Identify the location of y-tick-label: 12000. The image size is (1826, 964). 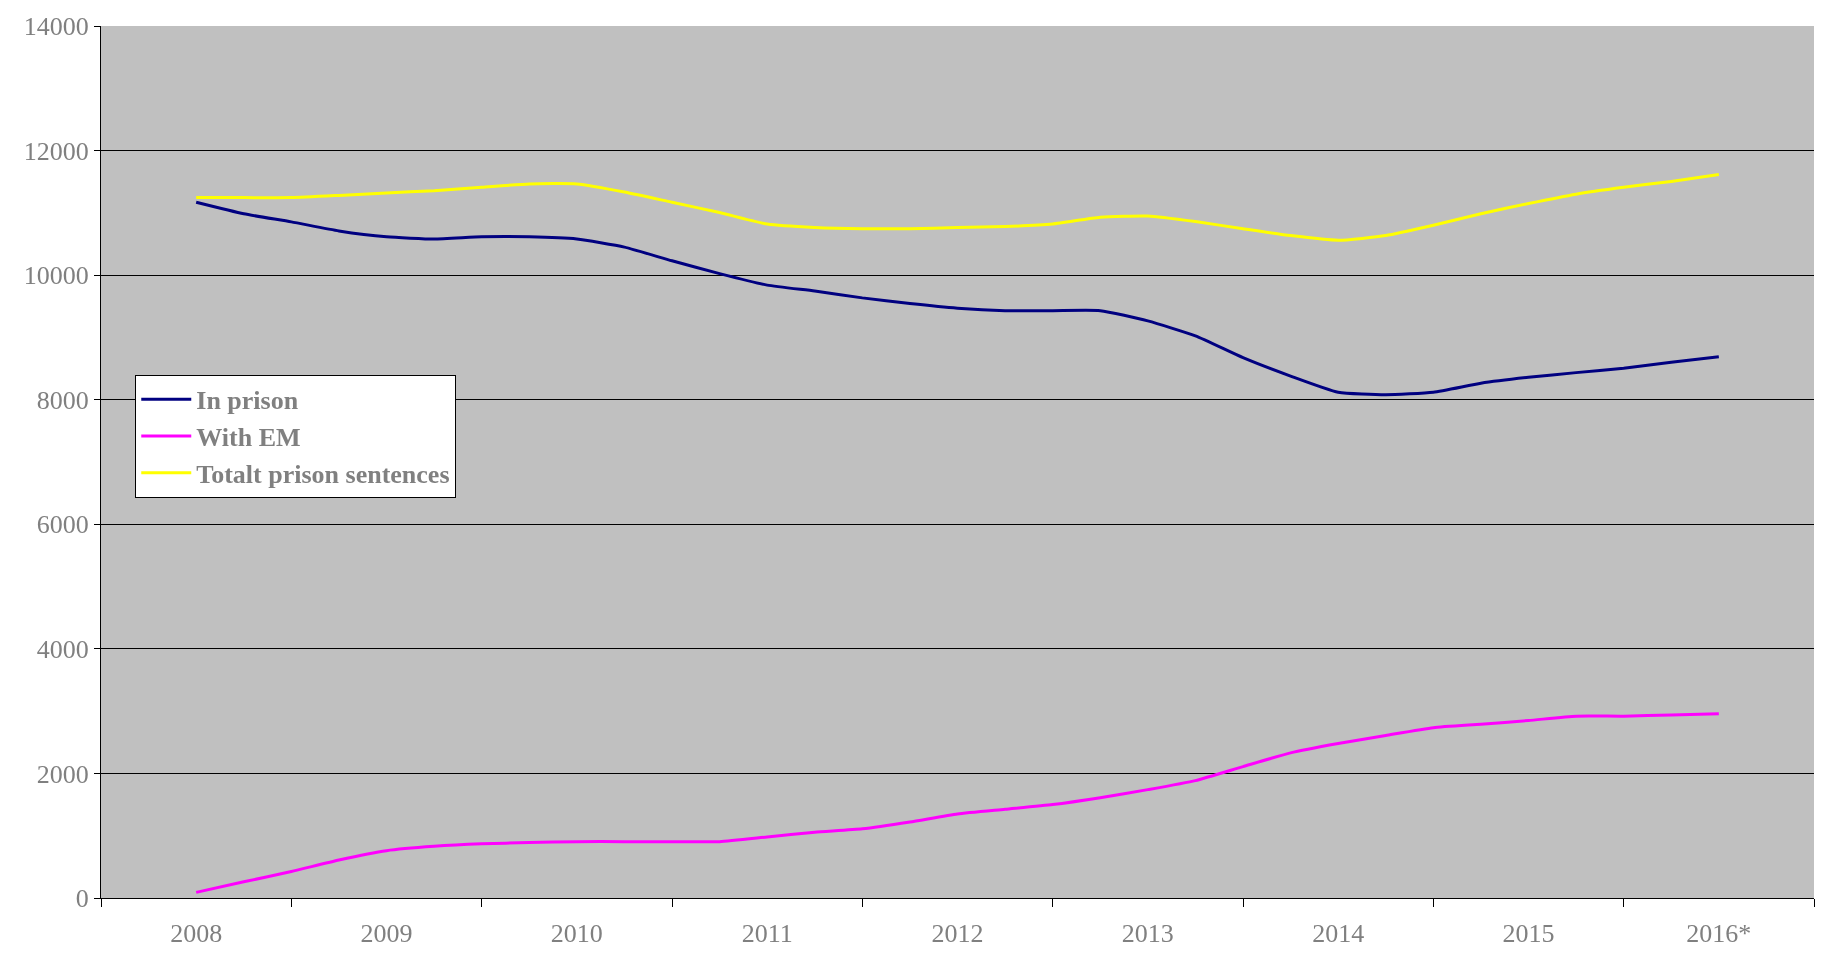
(56, 151).